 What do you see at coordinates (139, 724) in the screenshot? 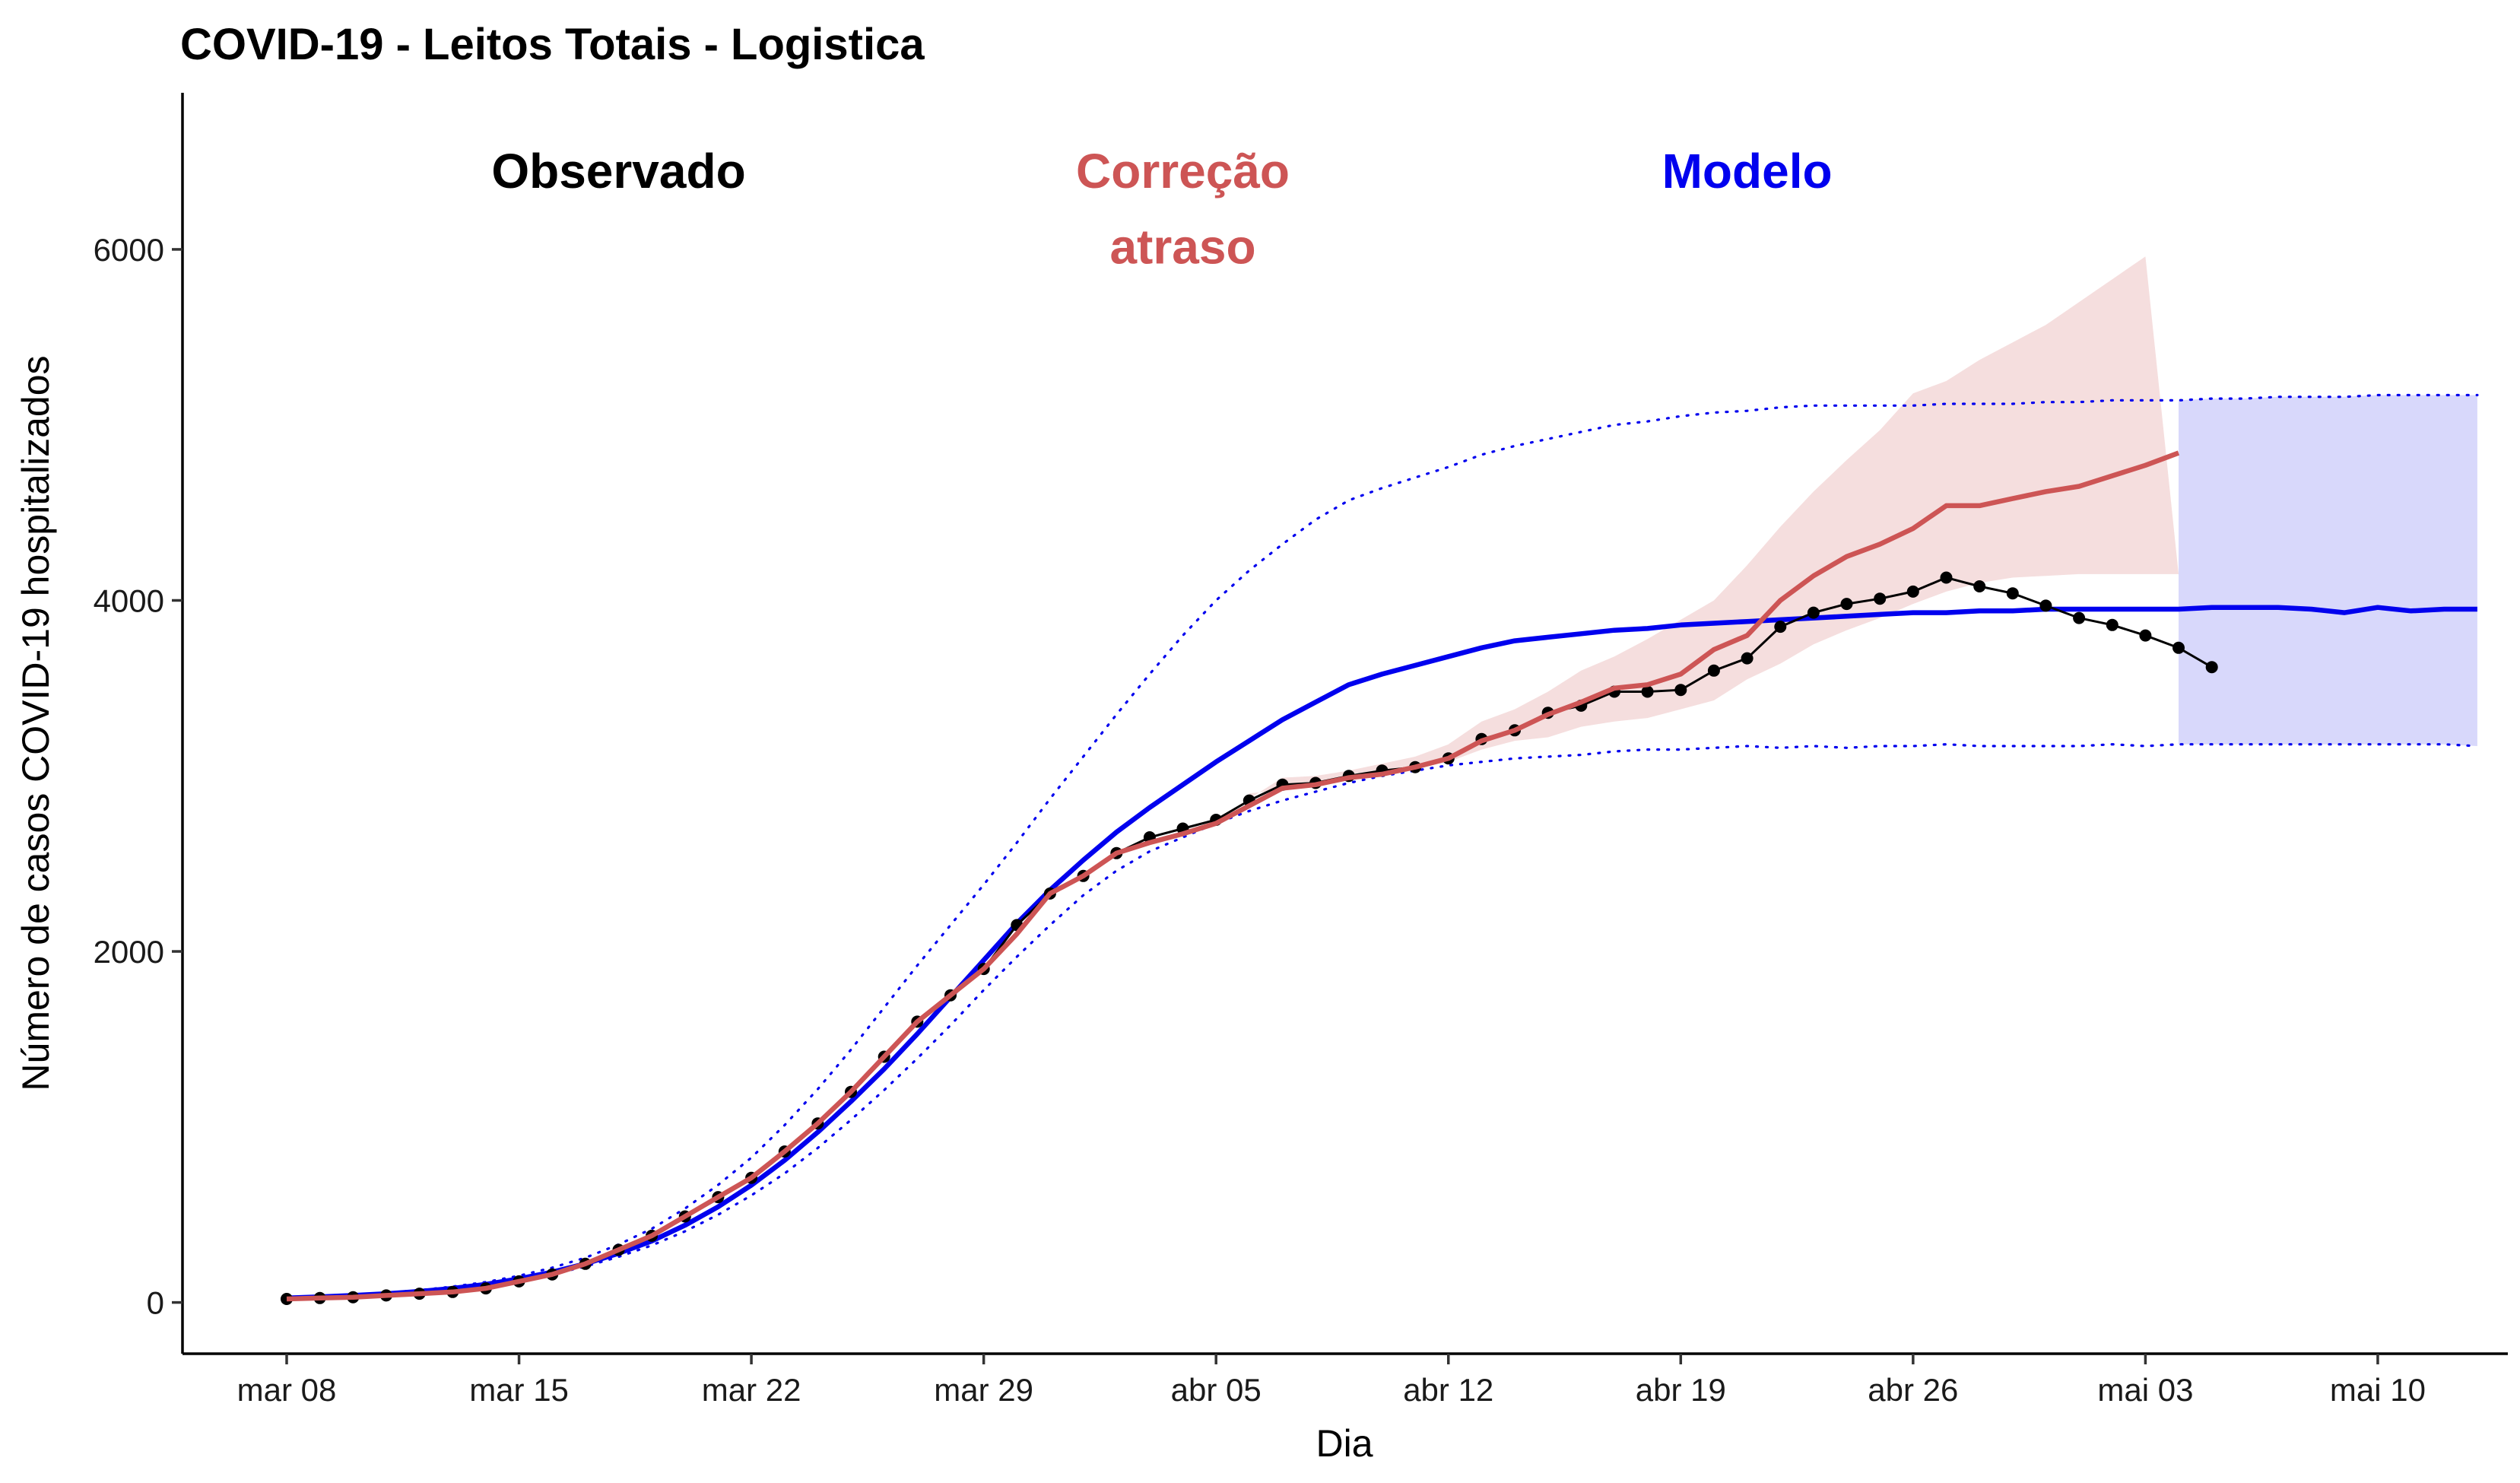
I see `y-axis: 0 2000 4000 6000` at bounding box center [139, 724].